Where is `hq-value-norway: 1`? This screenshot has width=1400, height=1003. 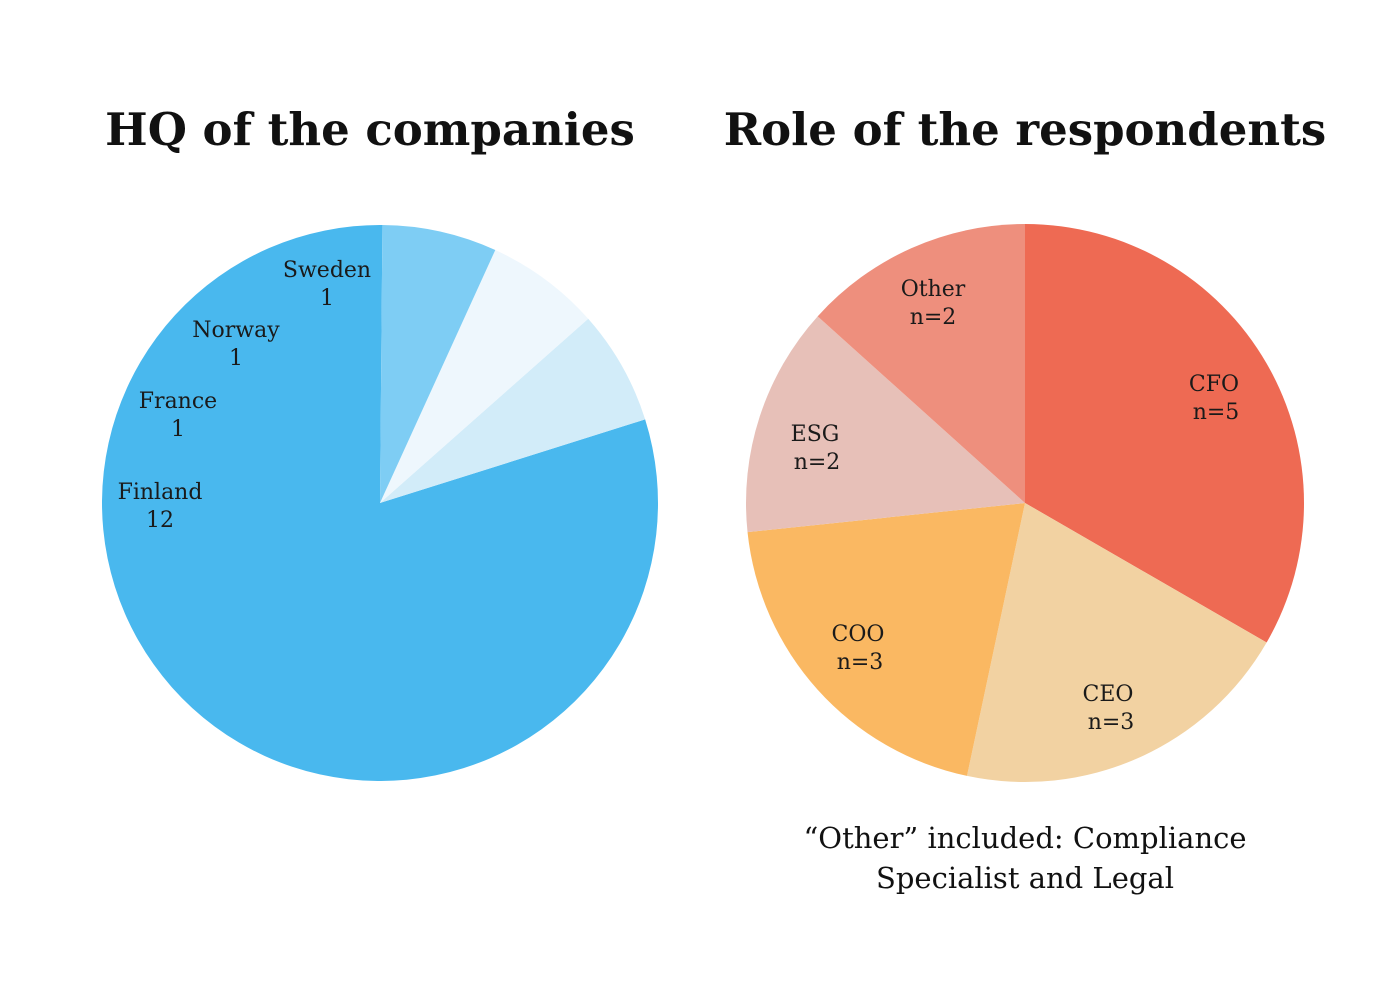
hq-value-norway: 1 is located at coordinates (236, 358).